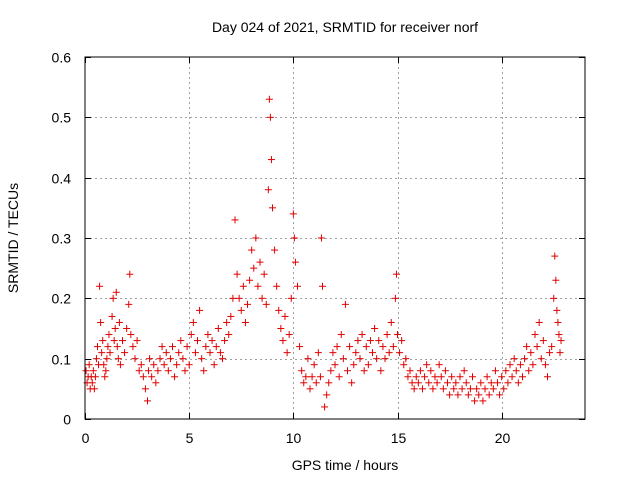 The width and height of the screenshot is (640, 480). Describe the element at coordinates (86, 438) in the screenshot. I see `x-tick-label: 0` at that location.